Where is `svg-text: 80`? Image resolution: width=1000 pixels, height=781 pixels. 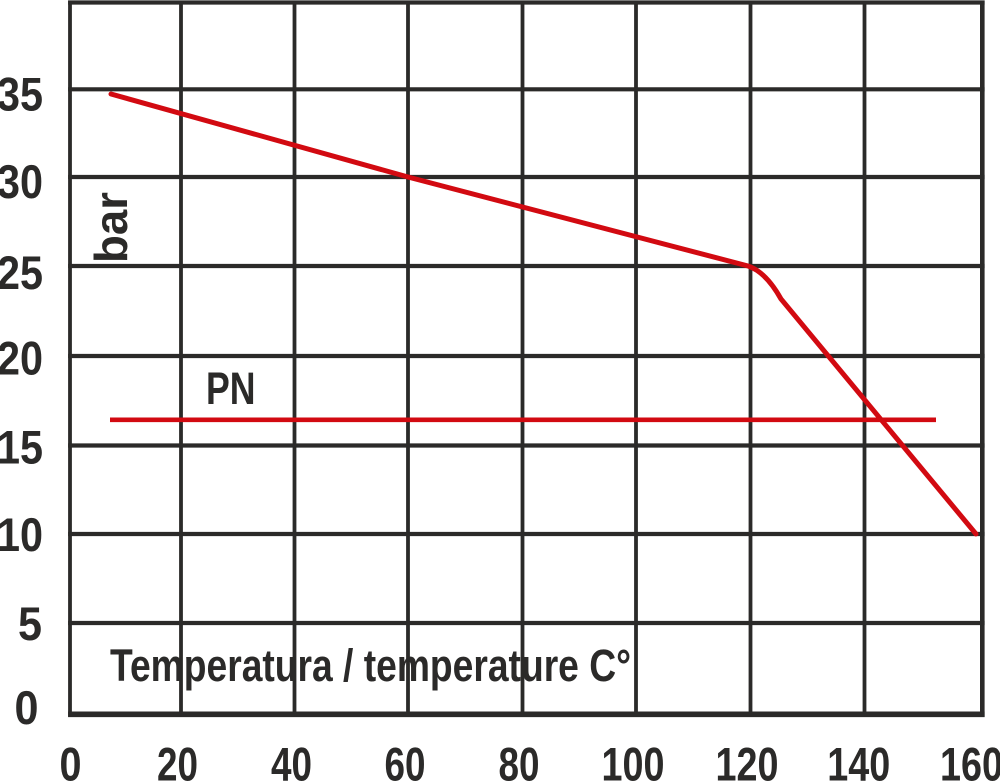 svg-text: 80 is located at coordinates (519, 759).